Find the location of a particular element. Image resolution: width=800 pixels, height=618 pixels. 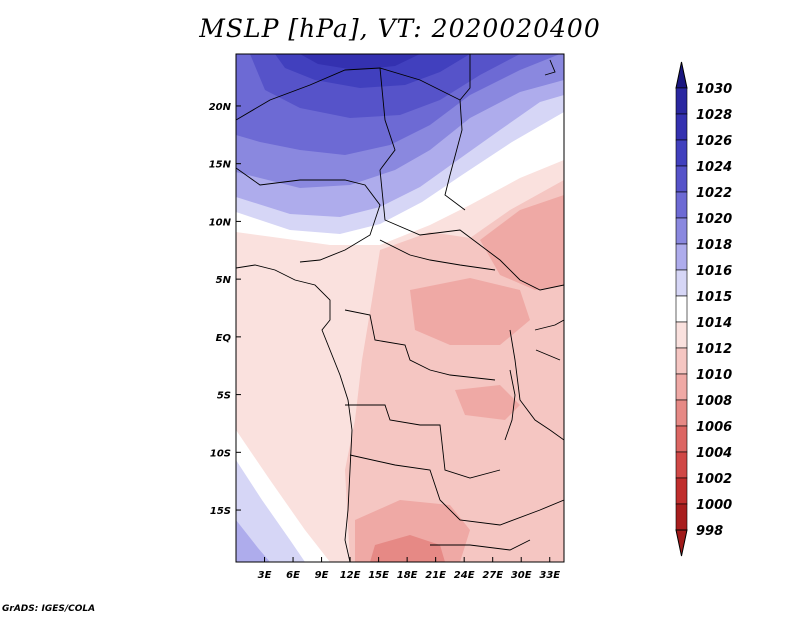

plot-title: MSLP [hPa], VT: 2020020400 is located at coordinates (400, 28).